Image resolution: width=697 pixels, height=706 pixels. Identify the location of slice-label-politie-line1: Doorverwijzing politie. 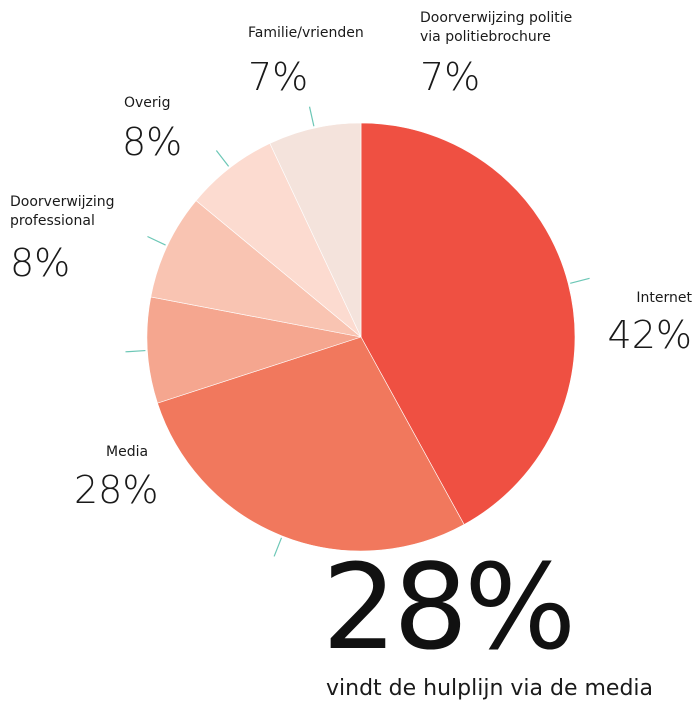
(496, 18).